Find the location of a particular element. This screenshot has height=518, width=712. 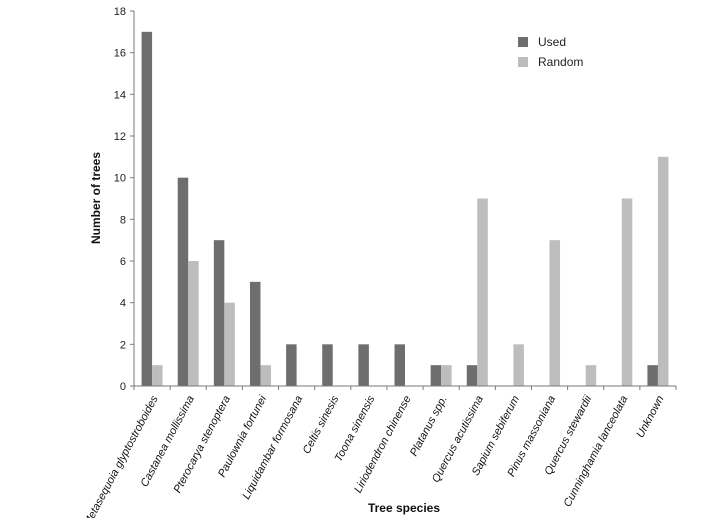

legend-label-used: Used is located at coordinates (552, 42).